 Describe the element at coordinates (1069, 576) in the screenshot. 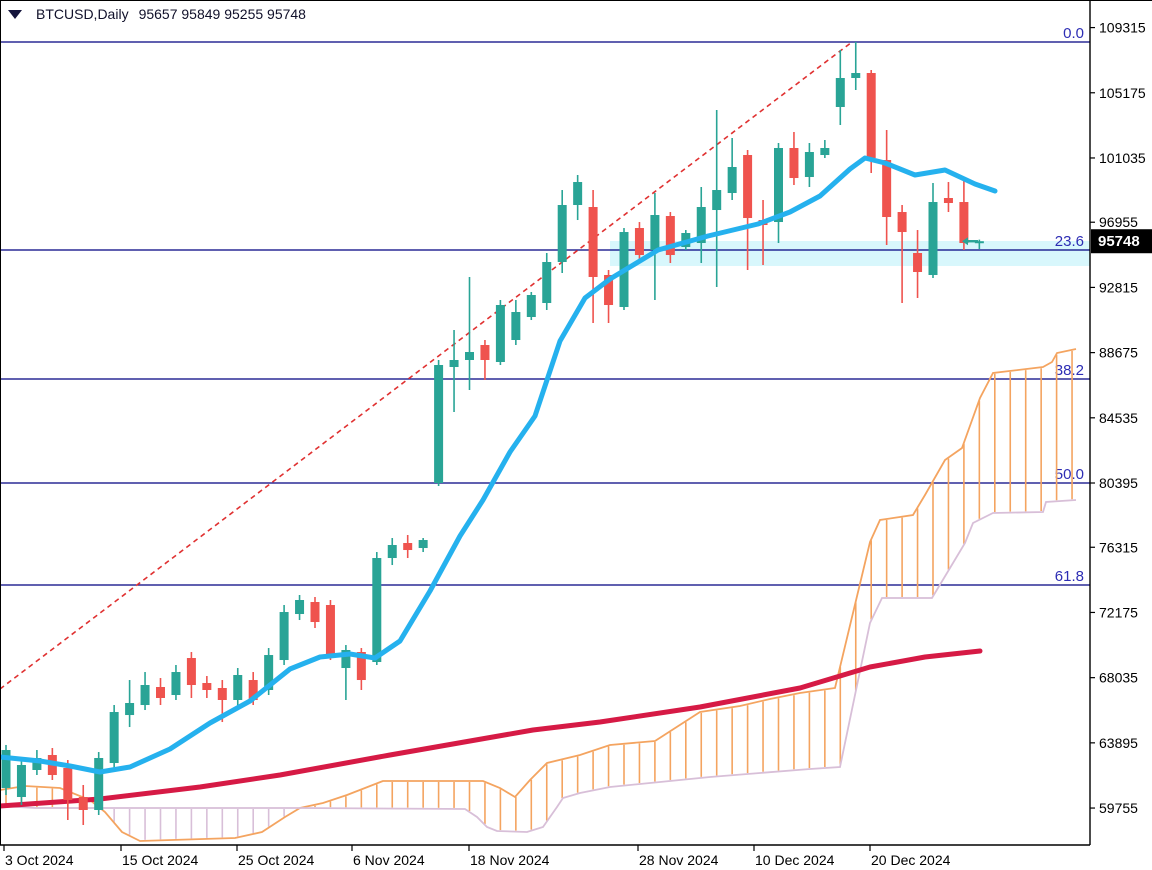

I see `fib-level-label: 61.8` at that location.